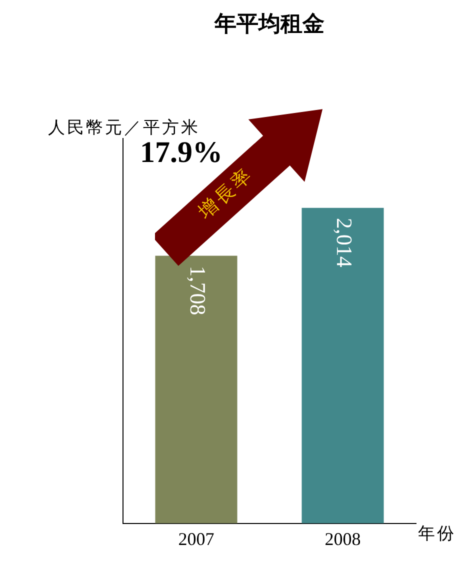 The image size is (464, 565). What do you see at coordinates (269, 23) in the screenshot?
I see `chart-title: 年平均租金` at bounding box center [269, 23].